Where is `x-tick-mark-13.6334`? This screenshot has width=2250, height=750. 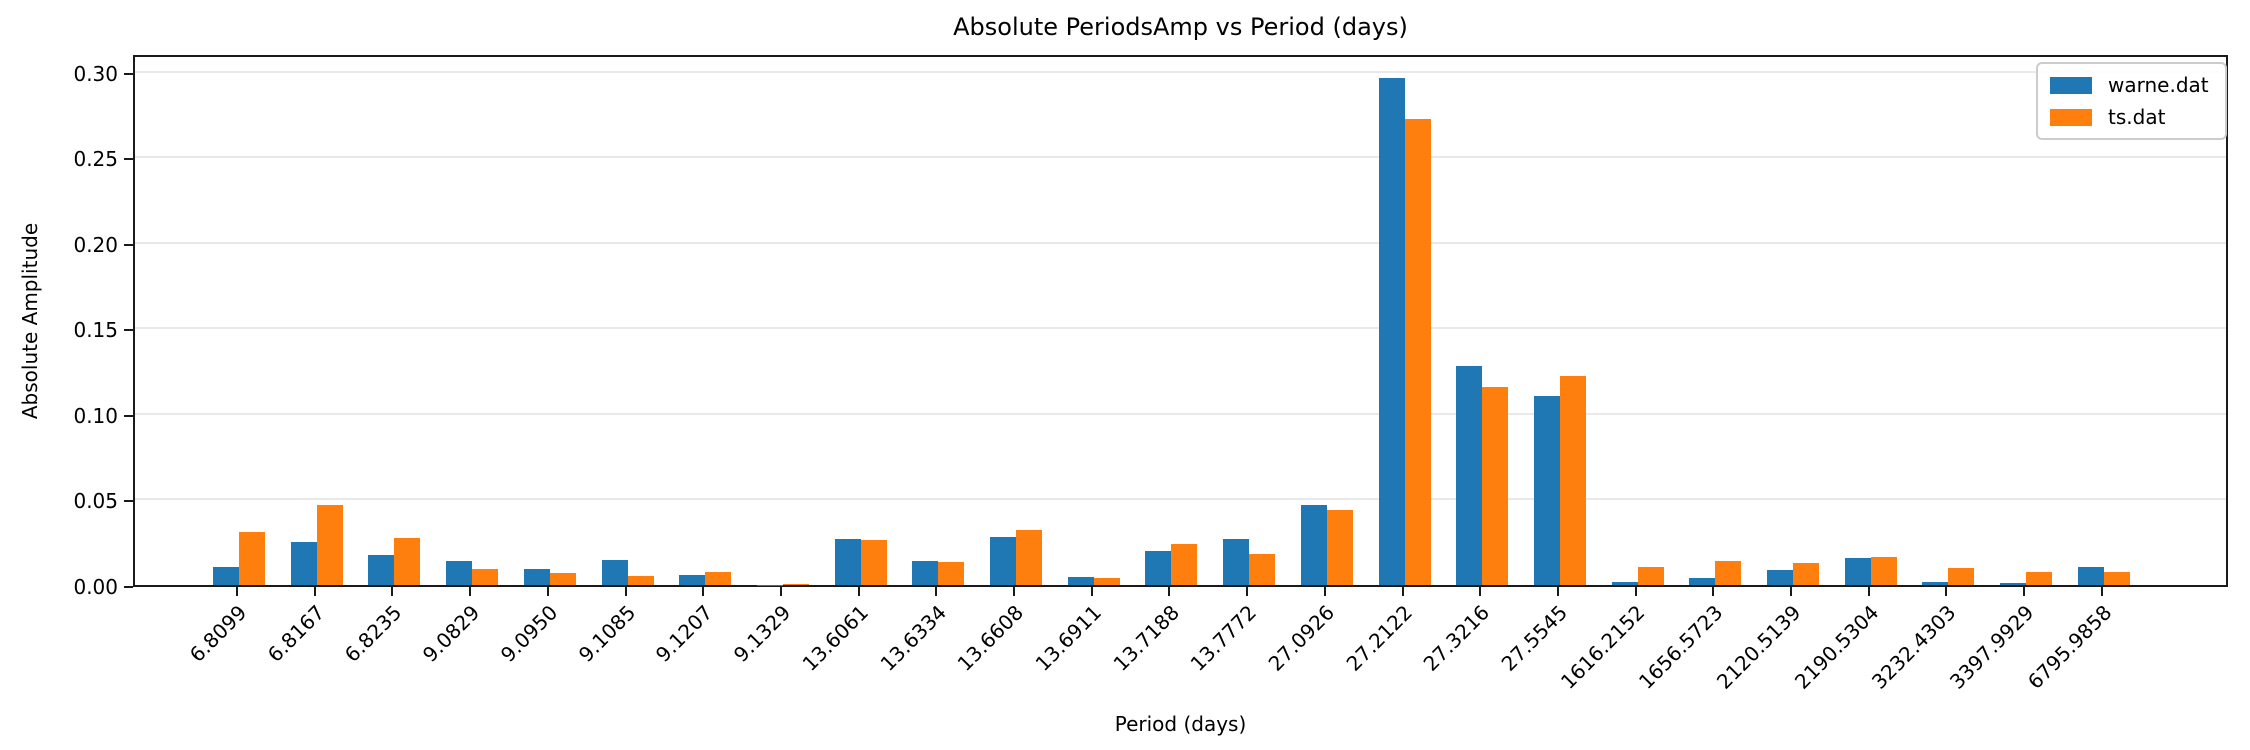
x-tick-mark-13.6334 is located at coordinates (936, 591).